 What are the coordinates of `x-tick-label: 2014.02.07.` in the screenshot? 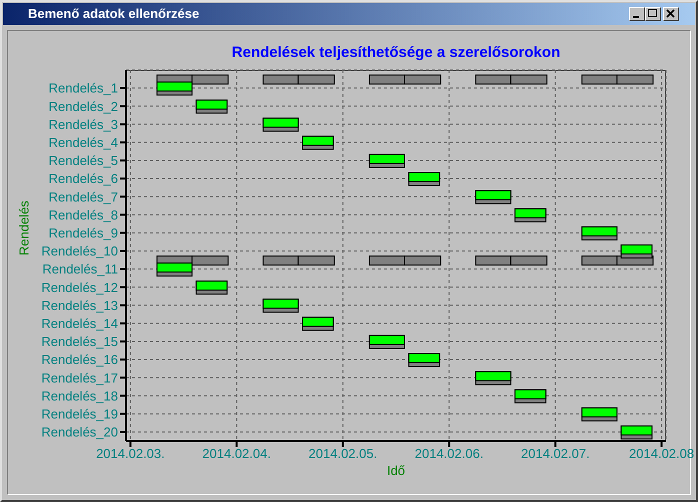 It's located at (555, 454).